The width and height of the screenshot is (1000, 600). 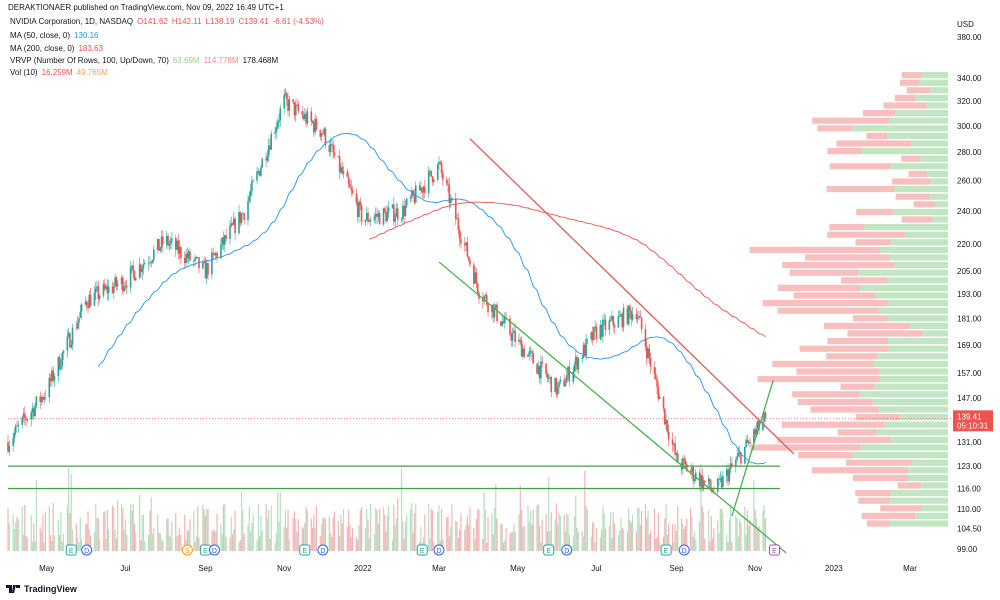 What do you see at coordinates (86, 35) in the screenshot?
I see `ma50-value: 130.16` at bounding box center [86, 35].